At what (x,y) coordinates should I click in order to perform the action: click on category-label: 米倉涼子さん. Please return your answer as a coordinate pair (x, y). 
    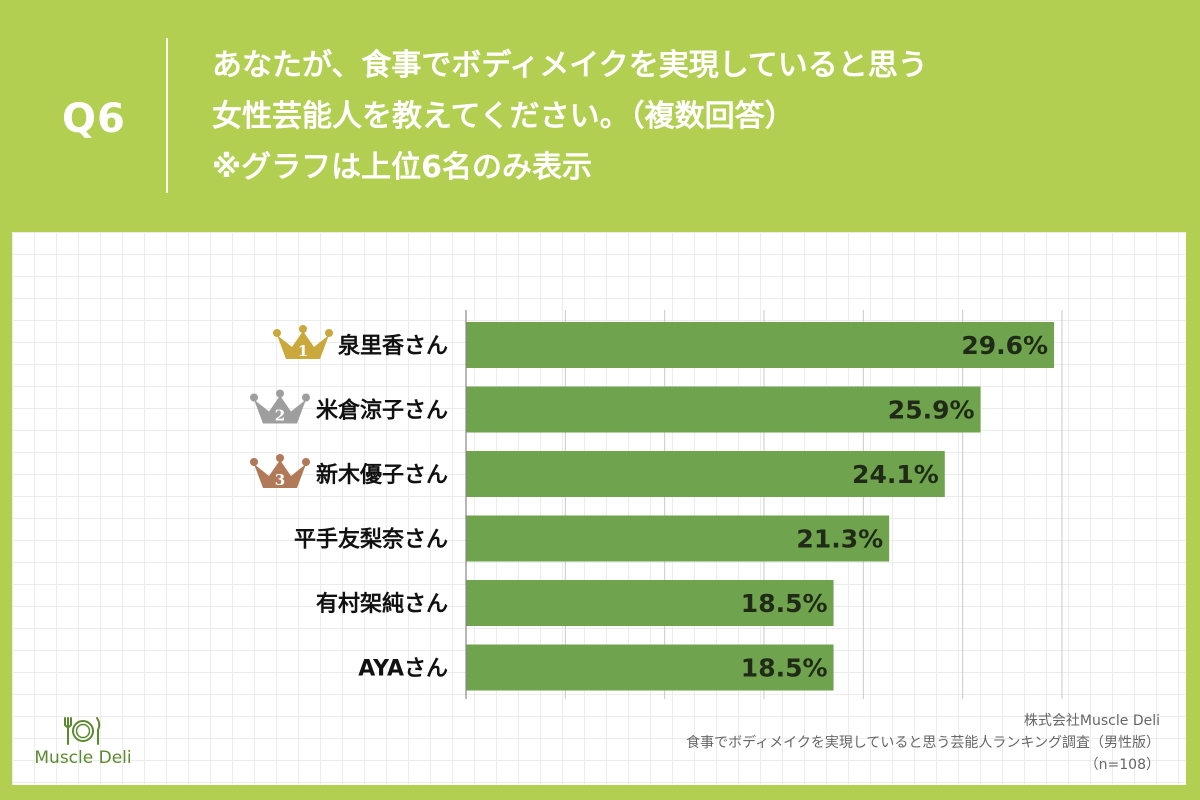
    Looking at the image, I should click on (382, 411).